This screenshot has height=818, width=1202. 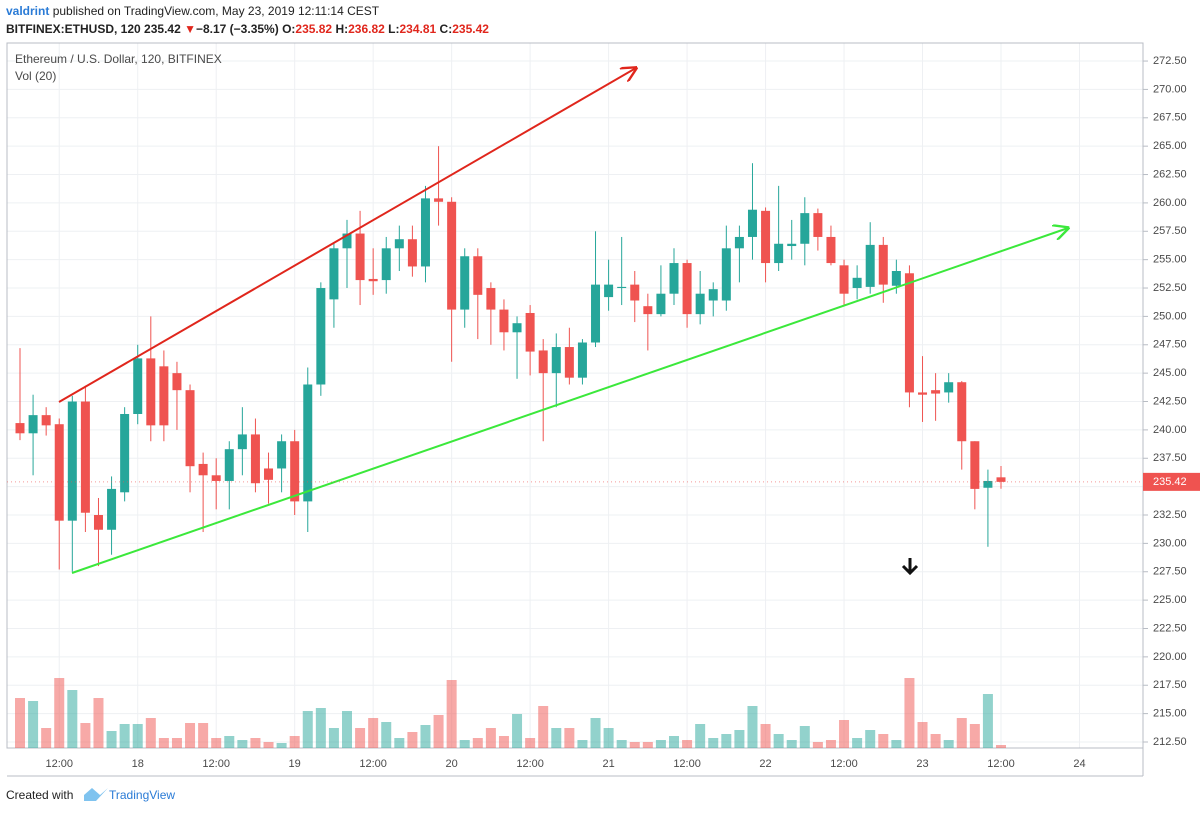 I want to click on last-price-box, so click(x=1171, y=481).